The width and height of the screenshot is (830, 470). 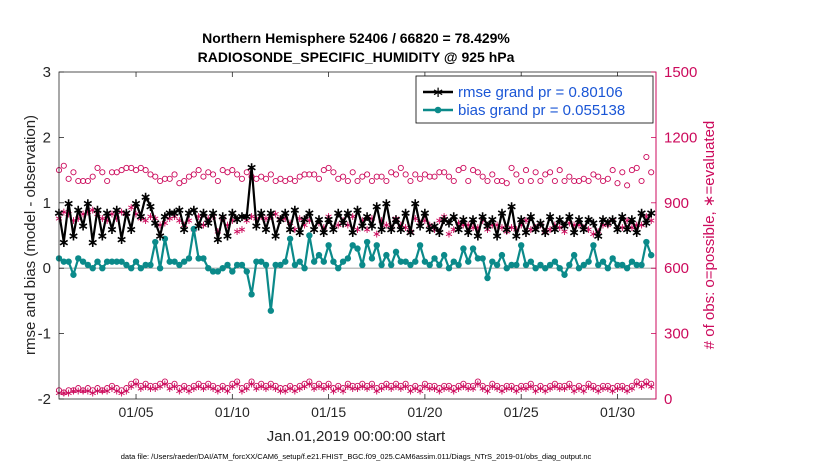 What do you see at coordinates (47, 72) in the screenshot?
I see `left-tick-label: 3` at bounding box center [47, 72].